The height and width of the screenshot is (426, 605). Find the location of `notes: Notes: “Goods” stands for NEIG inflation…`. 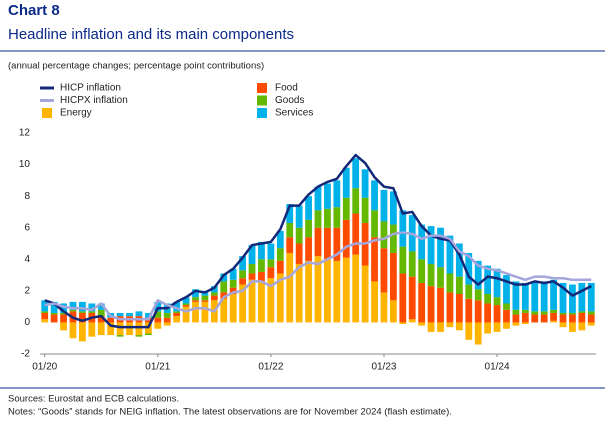

notes: Notes: “Goods” stands for NEIG inflation… is located at coordinates (230, 412).